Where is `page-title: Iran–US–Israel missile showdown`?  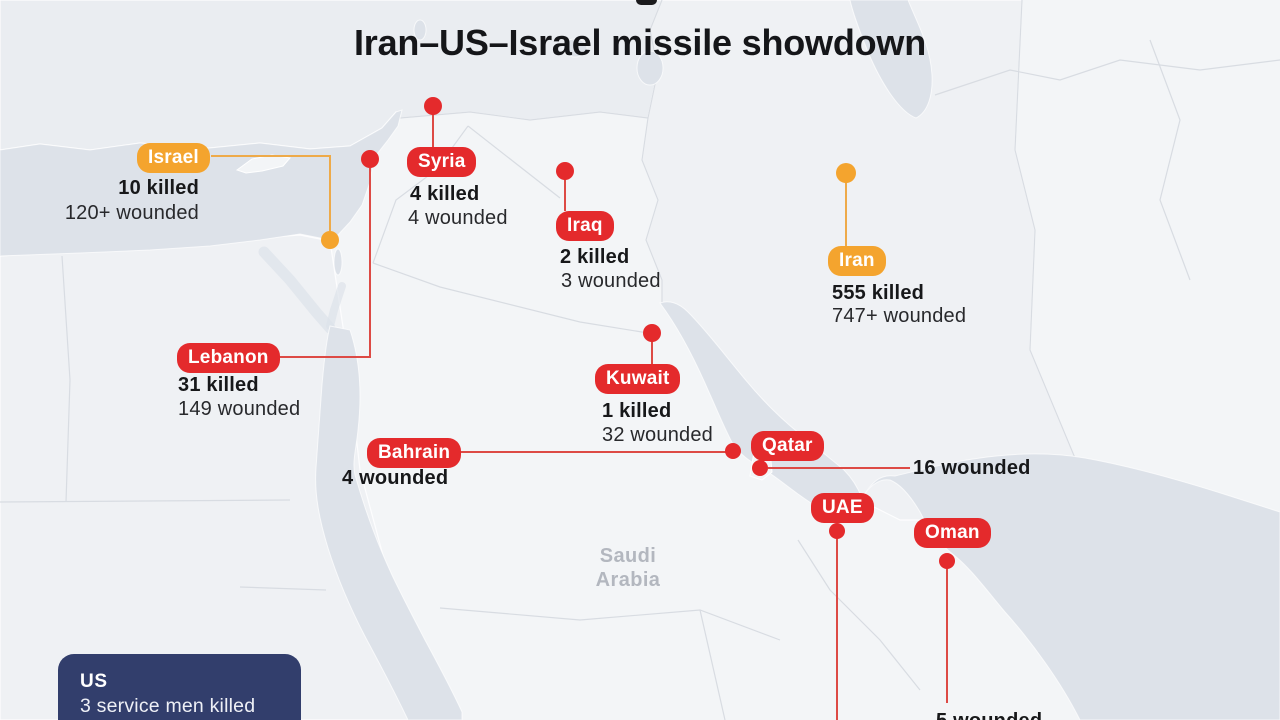
page-title: Iran–US–Israel missile showdown is located at coordinates (639, 42).